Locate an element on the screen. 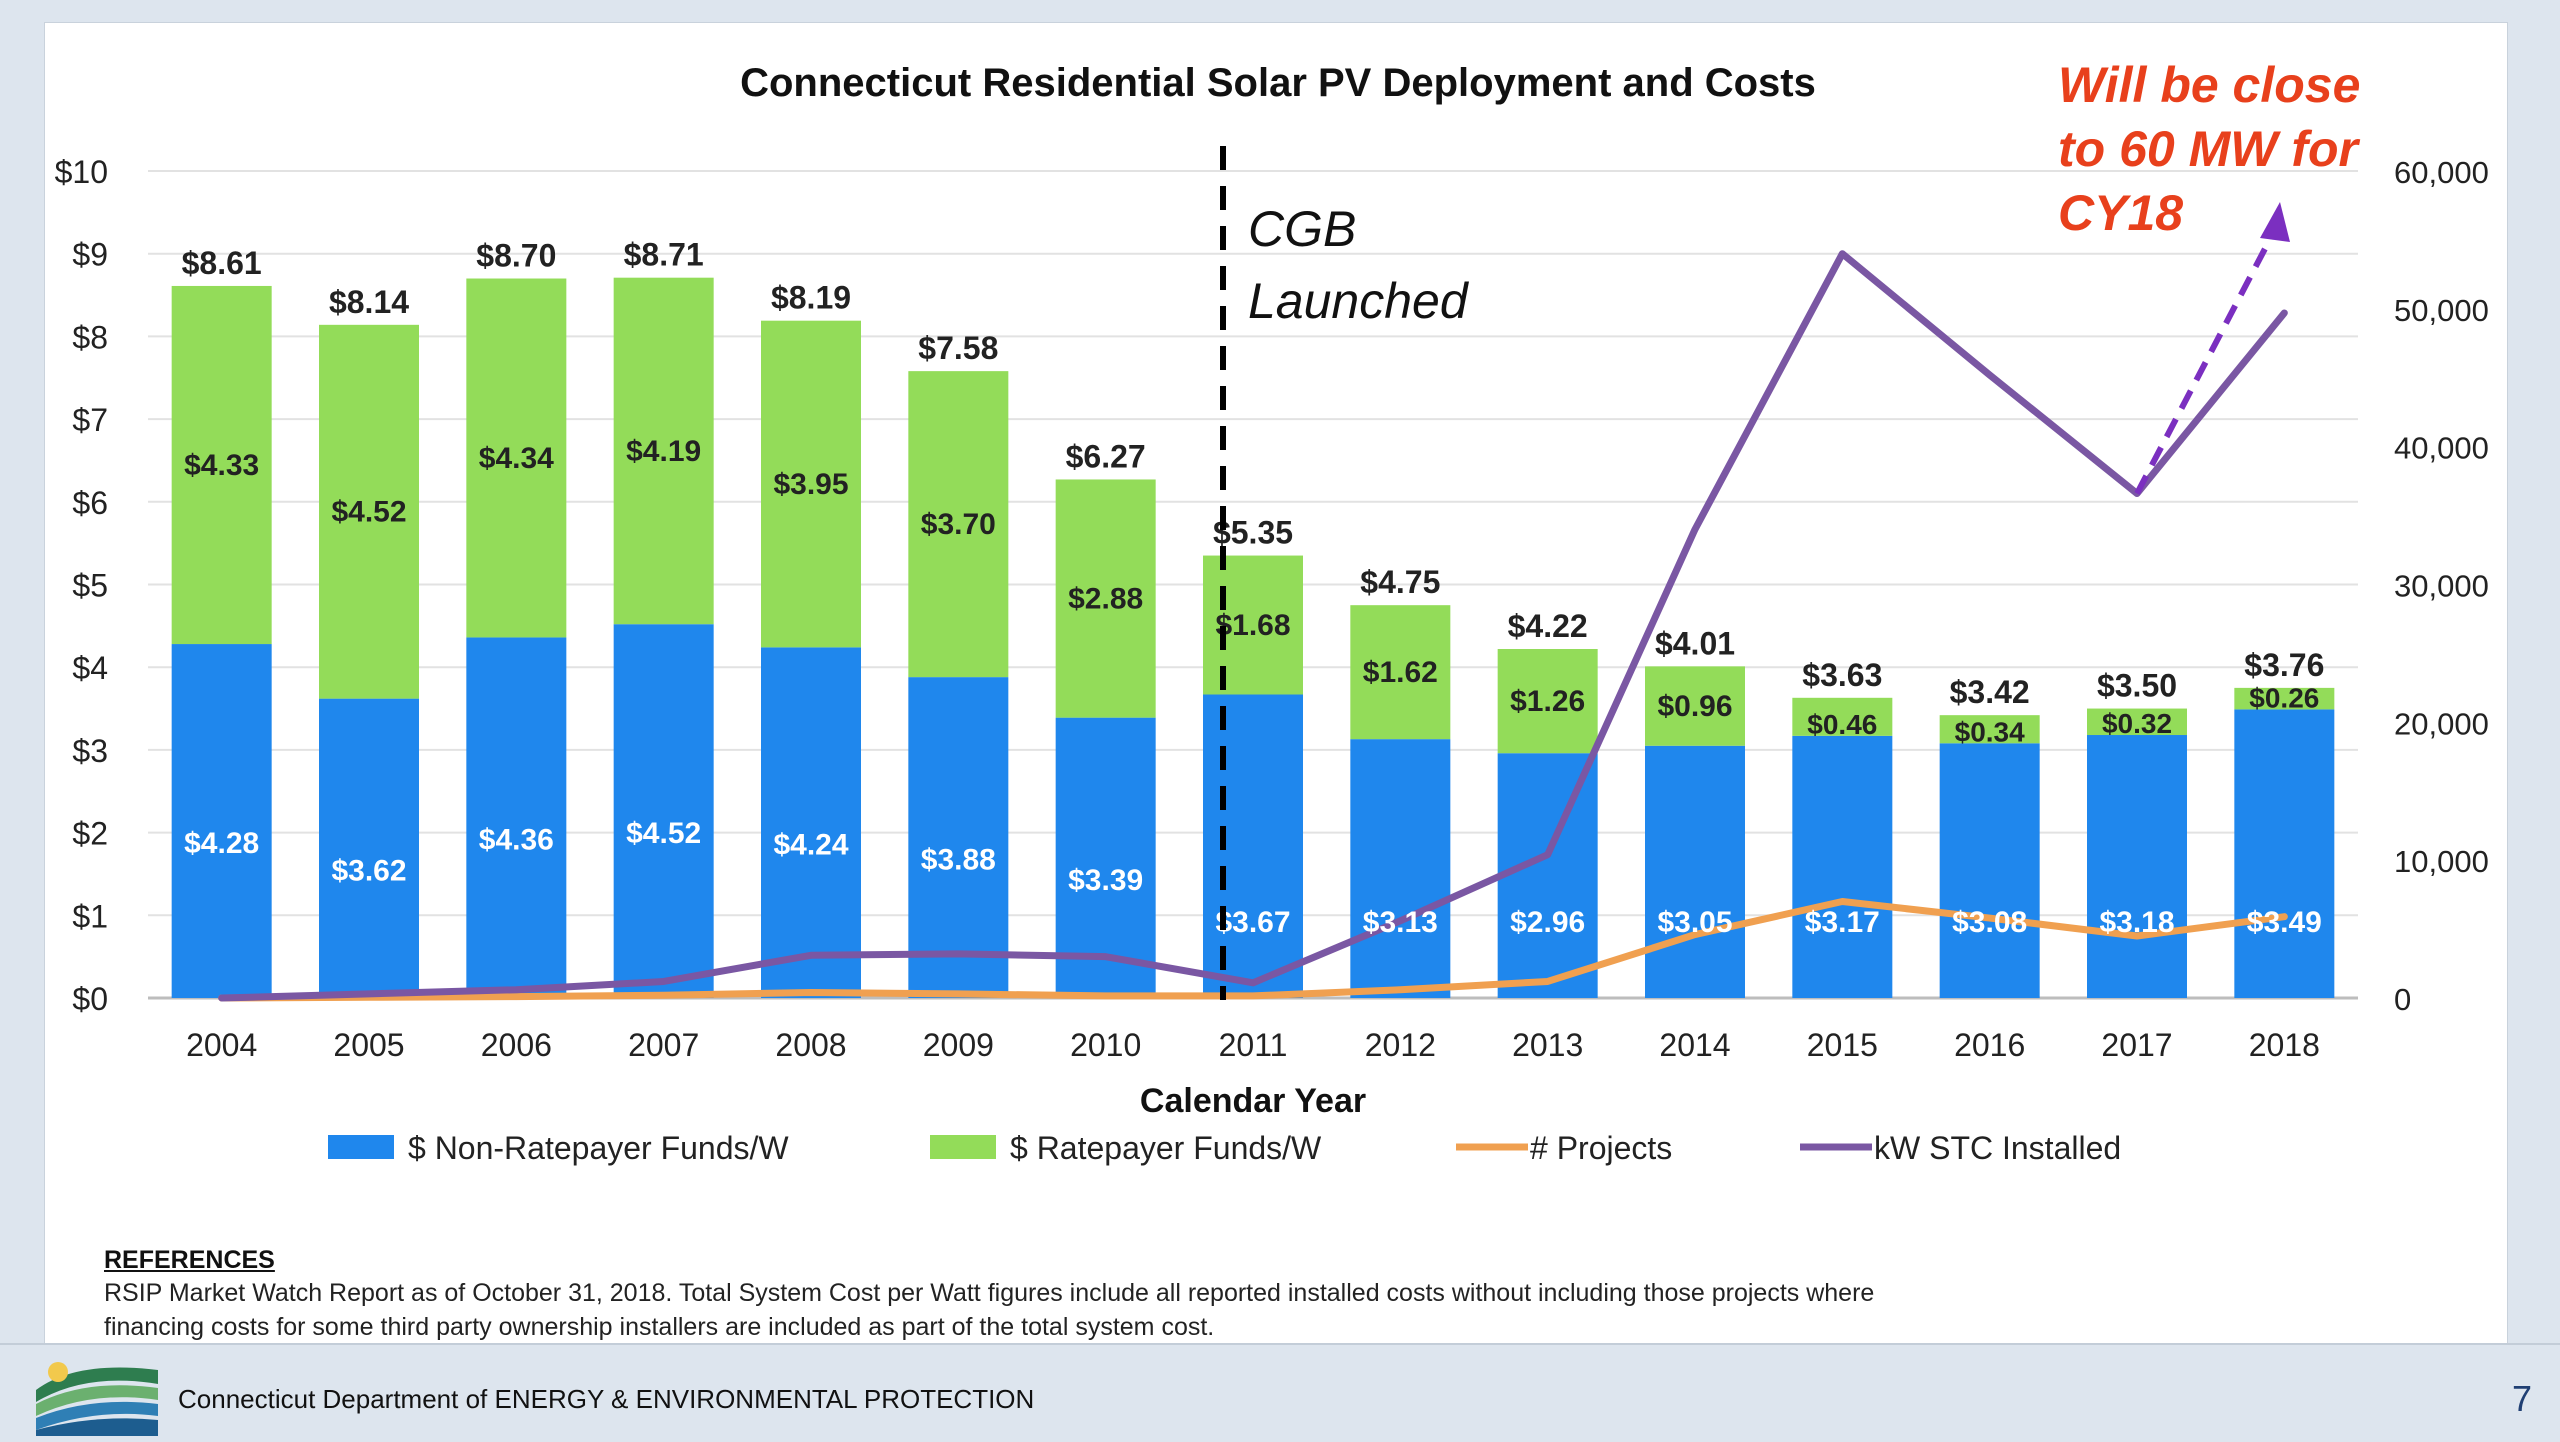 The height and width of the screenshot is (1442, 2560). x-tick-label: 2013 is located at coordinates (1547, 1045).